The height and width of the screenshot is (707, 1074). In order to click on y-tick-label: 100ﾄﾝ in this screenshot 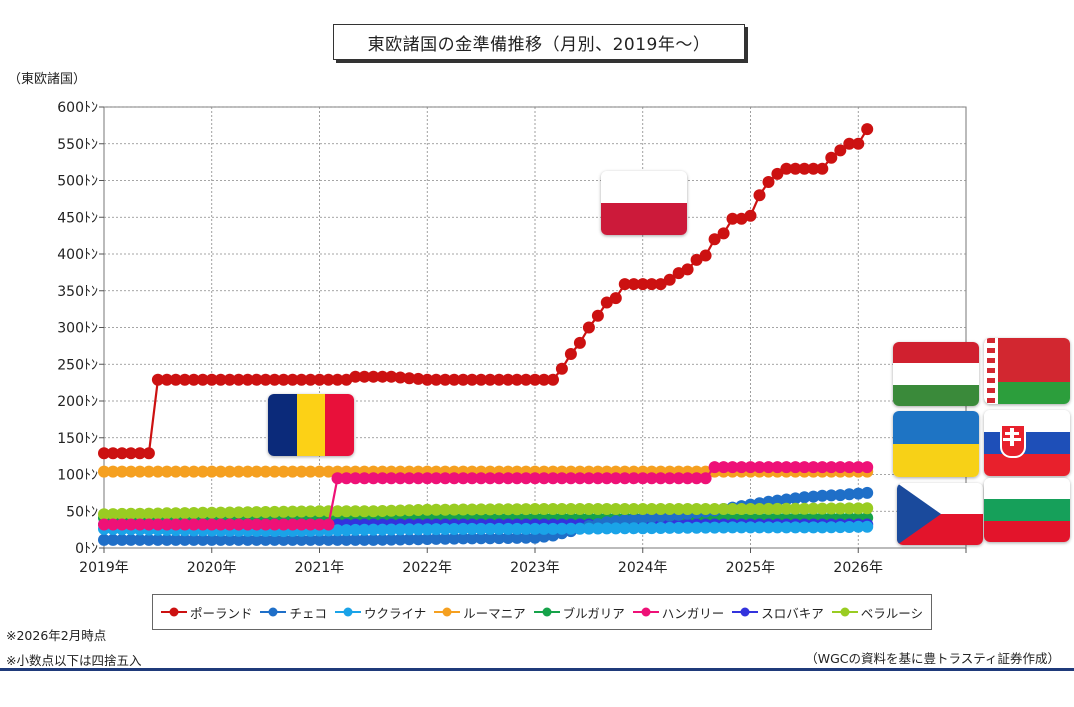, I will do `click(77, 476)`.